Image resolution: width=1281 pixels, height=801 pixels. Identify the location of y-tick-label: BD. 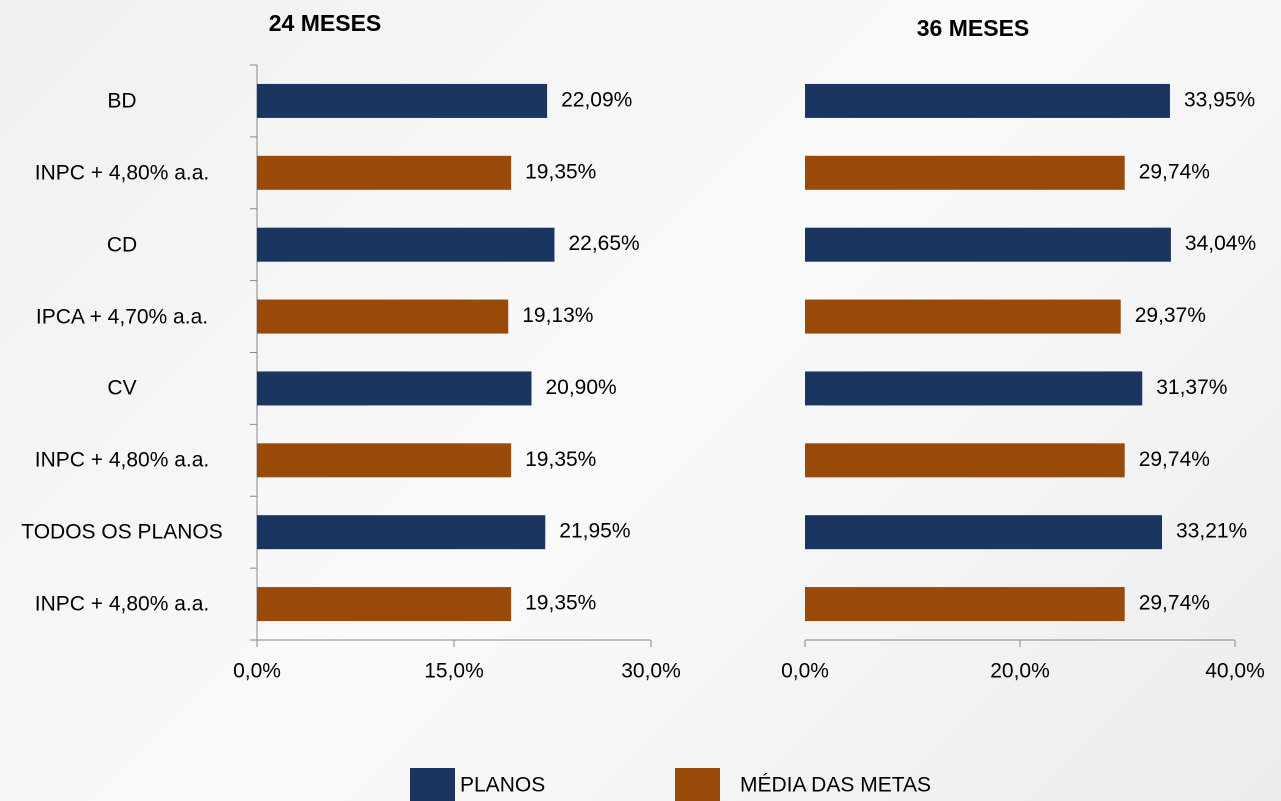
(122, 101).